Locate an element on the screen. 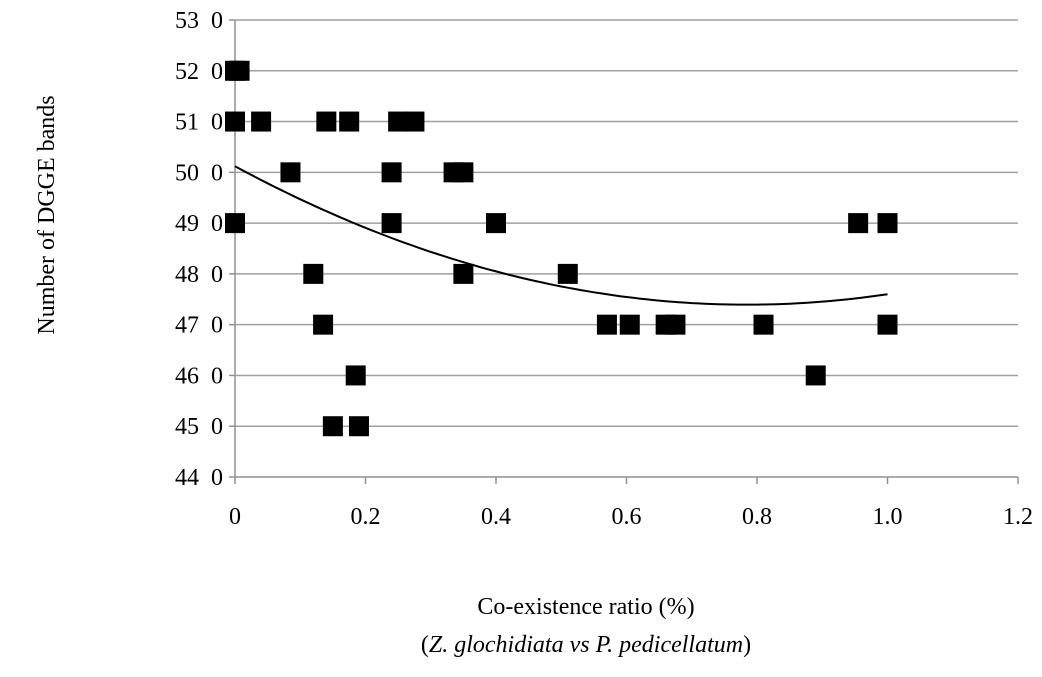 The height and width of the screenshot is (677, 1042). y-tick-label: 49 is located at coordinates (187, 224).